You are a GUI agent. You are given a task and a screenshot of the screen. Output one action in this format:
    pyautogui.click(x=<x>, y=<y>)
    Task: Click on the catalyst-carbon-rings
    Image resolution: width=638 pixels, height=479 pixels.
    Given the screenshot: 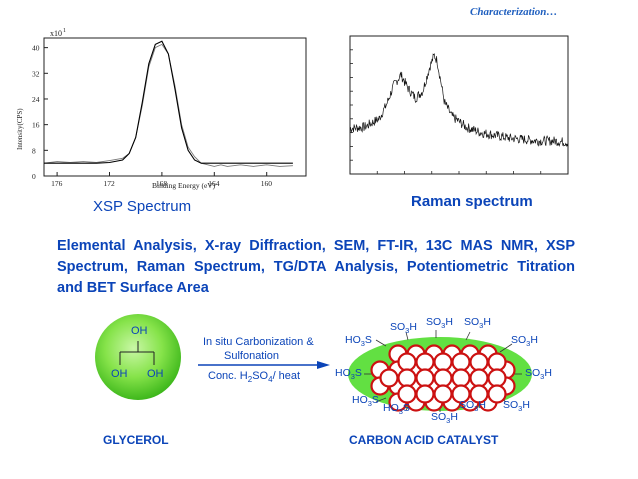 What is the action you would take?
    pyautogui.click(x=443, y=378)
    